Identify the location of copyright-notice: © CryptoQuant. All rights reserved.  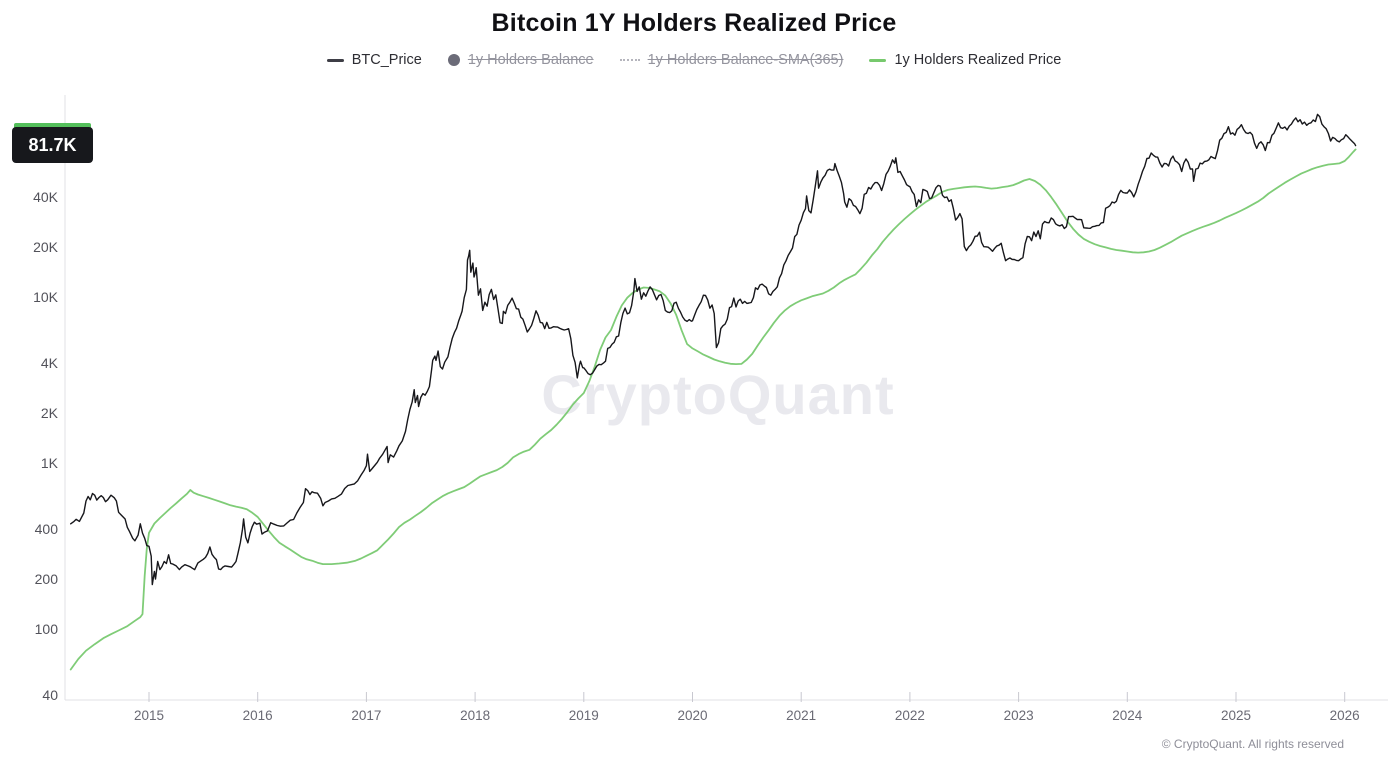
(1252, 744).